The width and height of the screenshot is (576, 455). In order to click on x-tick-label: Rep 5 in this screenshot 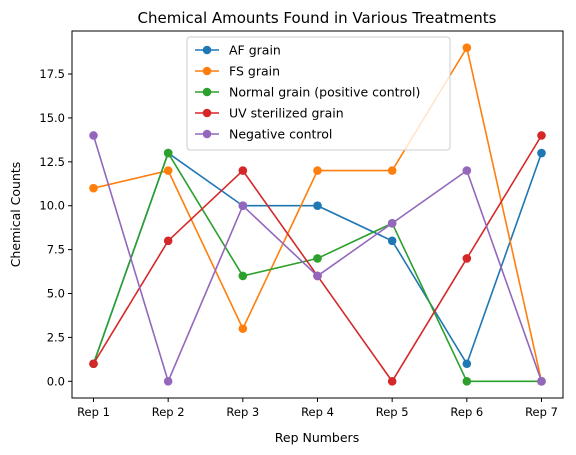, I will do `click(392, 412)`.